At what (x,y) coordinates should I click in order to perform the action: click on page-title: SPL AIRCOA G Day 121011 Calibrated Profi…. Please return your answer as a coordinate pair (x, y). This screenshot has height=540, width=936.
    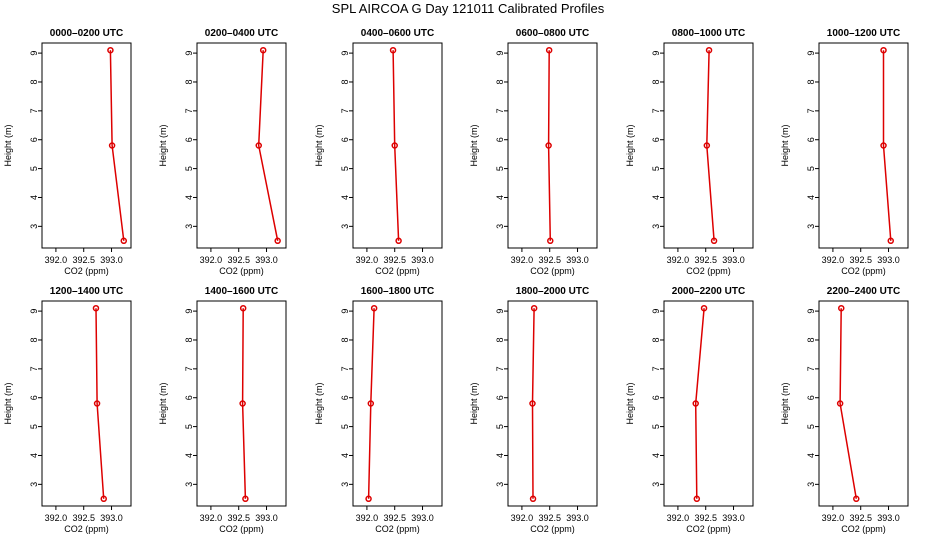
    Looking at the image, I should click on (468, 8).